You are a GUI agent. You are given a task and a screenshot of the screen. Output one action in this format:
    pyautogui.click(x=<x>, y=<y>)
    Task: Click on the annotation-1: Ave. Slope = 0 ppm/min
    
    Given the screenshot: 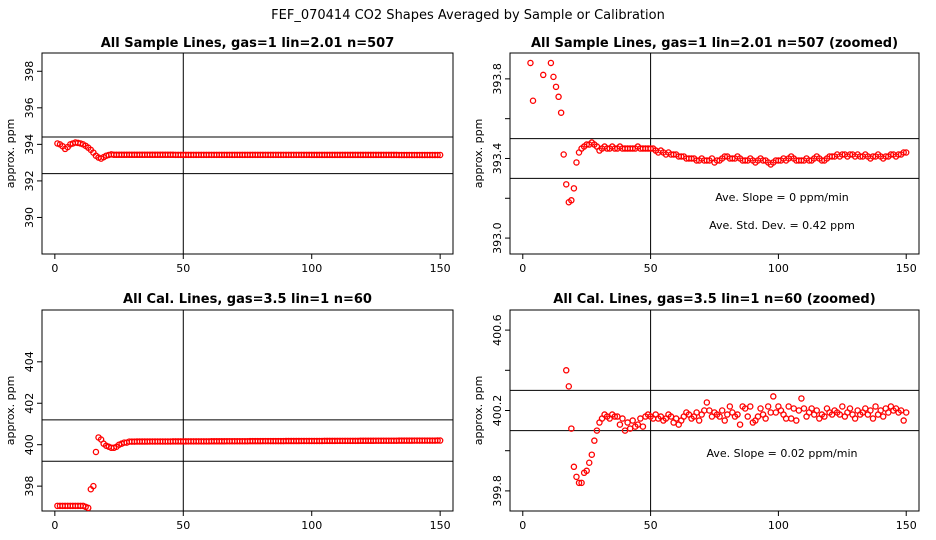 What is the action you would take?
    pyautogui.click(x=782, y=197)
    